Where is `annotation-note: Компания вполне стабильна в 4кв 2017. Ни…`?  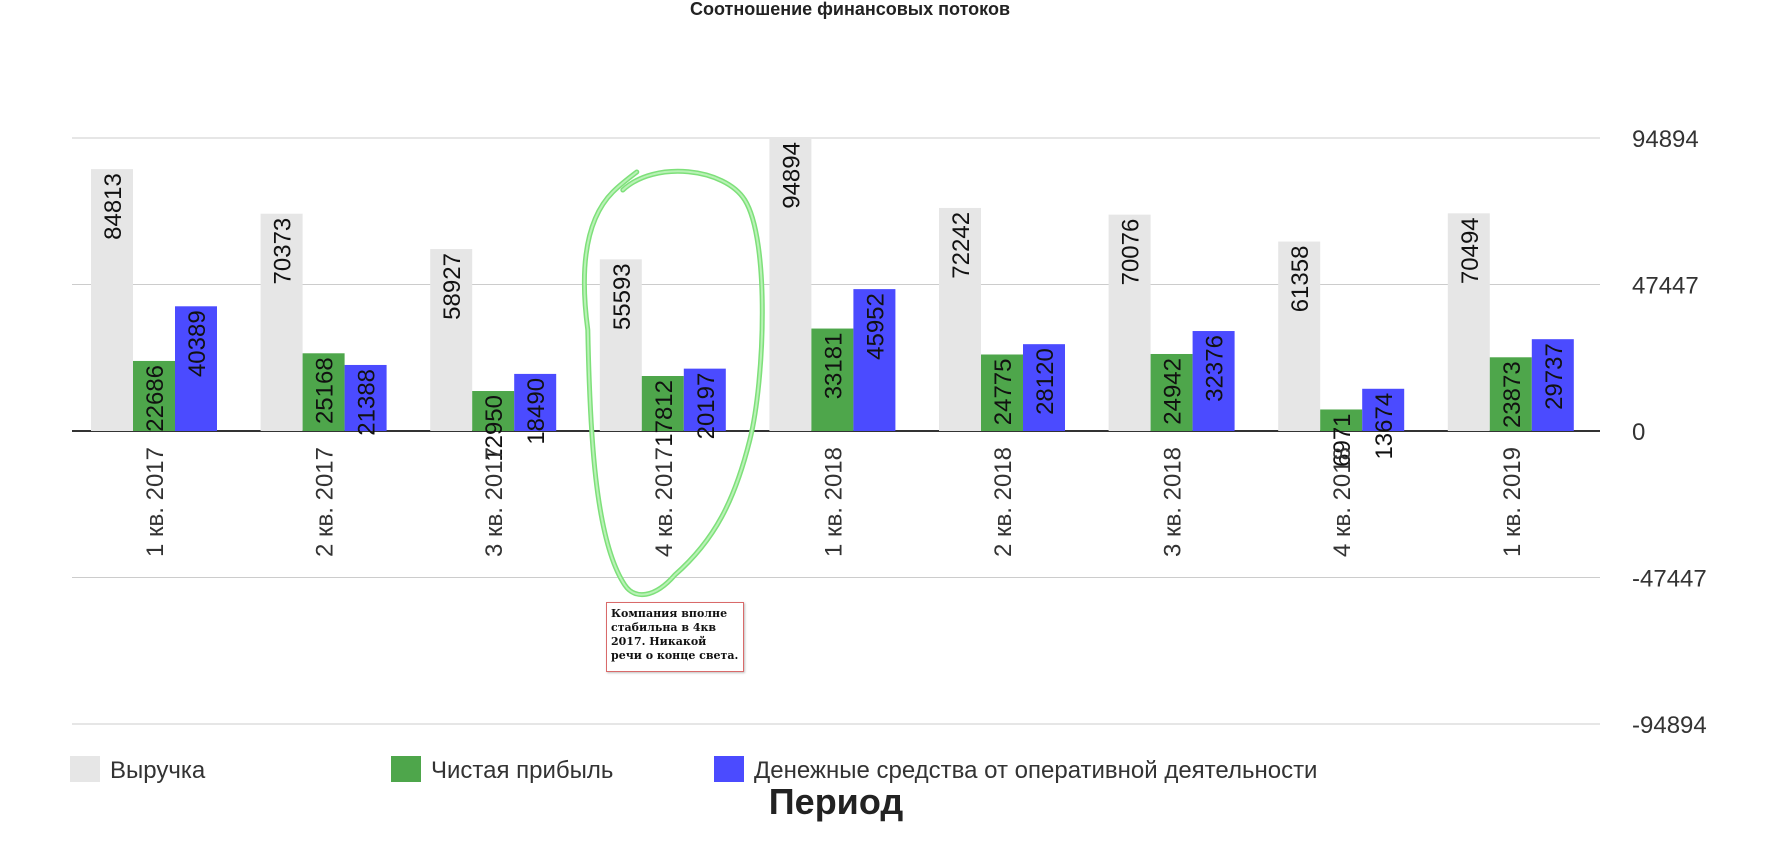
annotation-note: Компания вполне стабильна в 4кв 2017. Ни… is located at coordinates (675, 637).